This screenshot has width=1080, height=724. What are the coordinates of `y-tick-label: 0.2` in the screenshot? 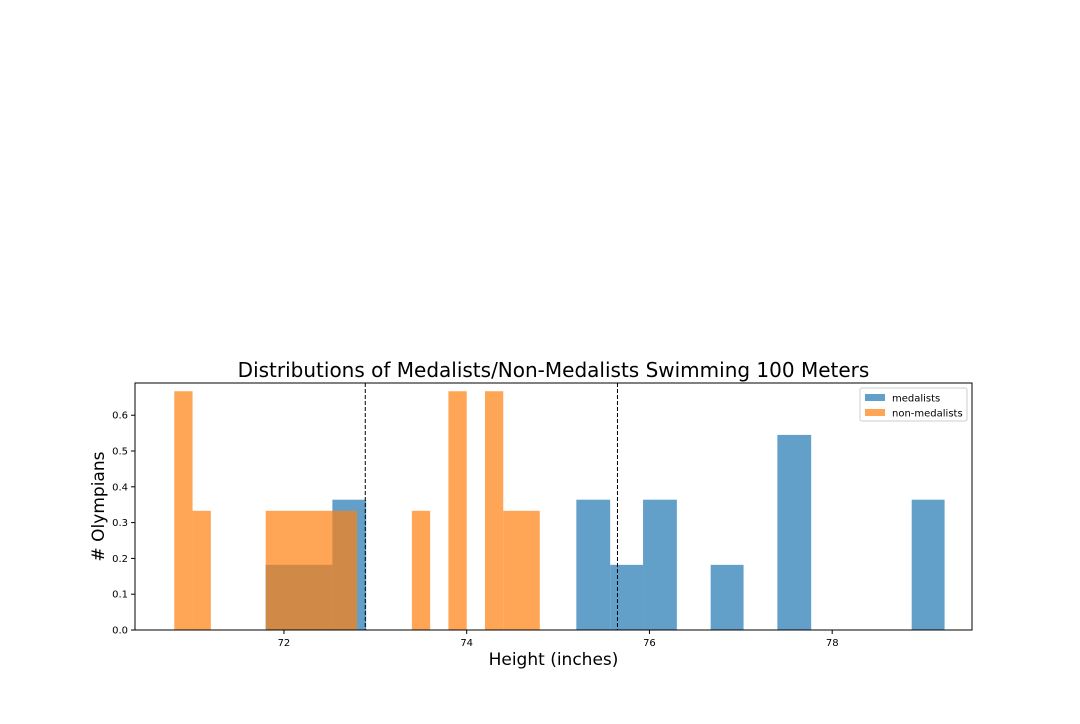 It's located at (120, 559).